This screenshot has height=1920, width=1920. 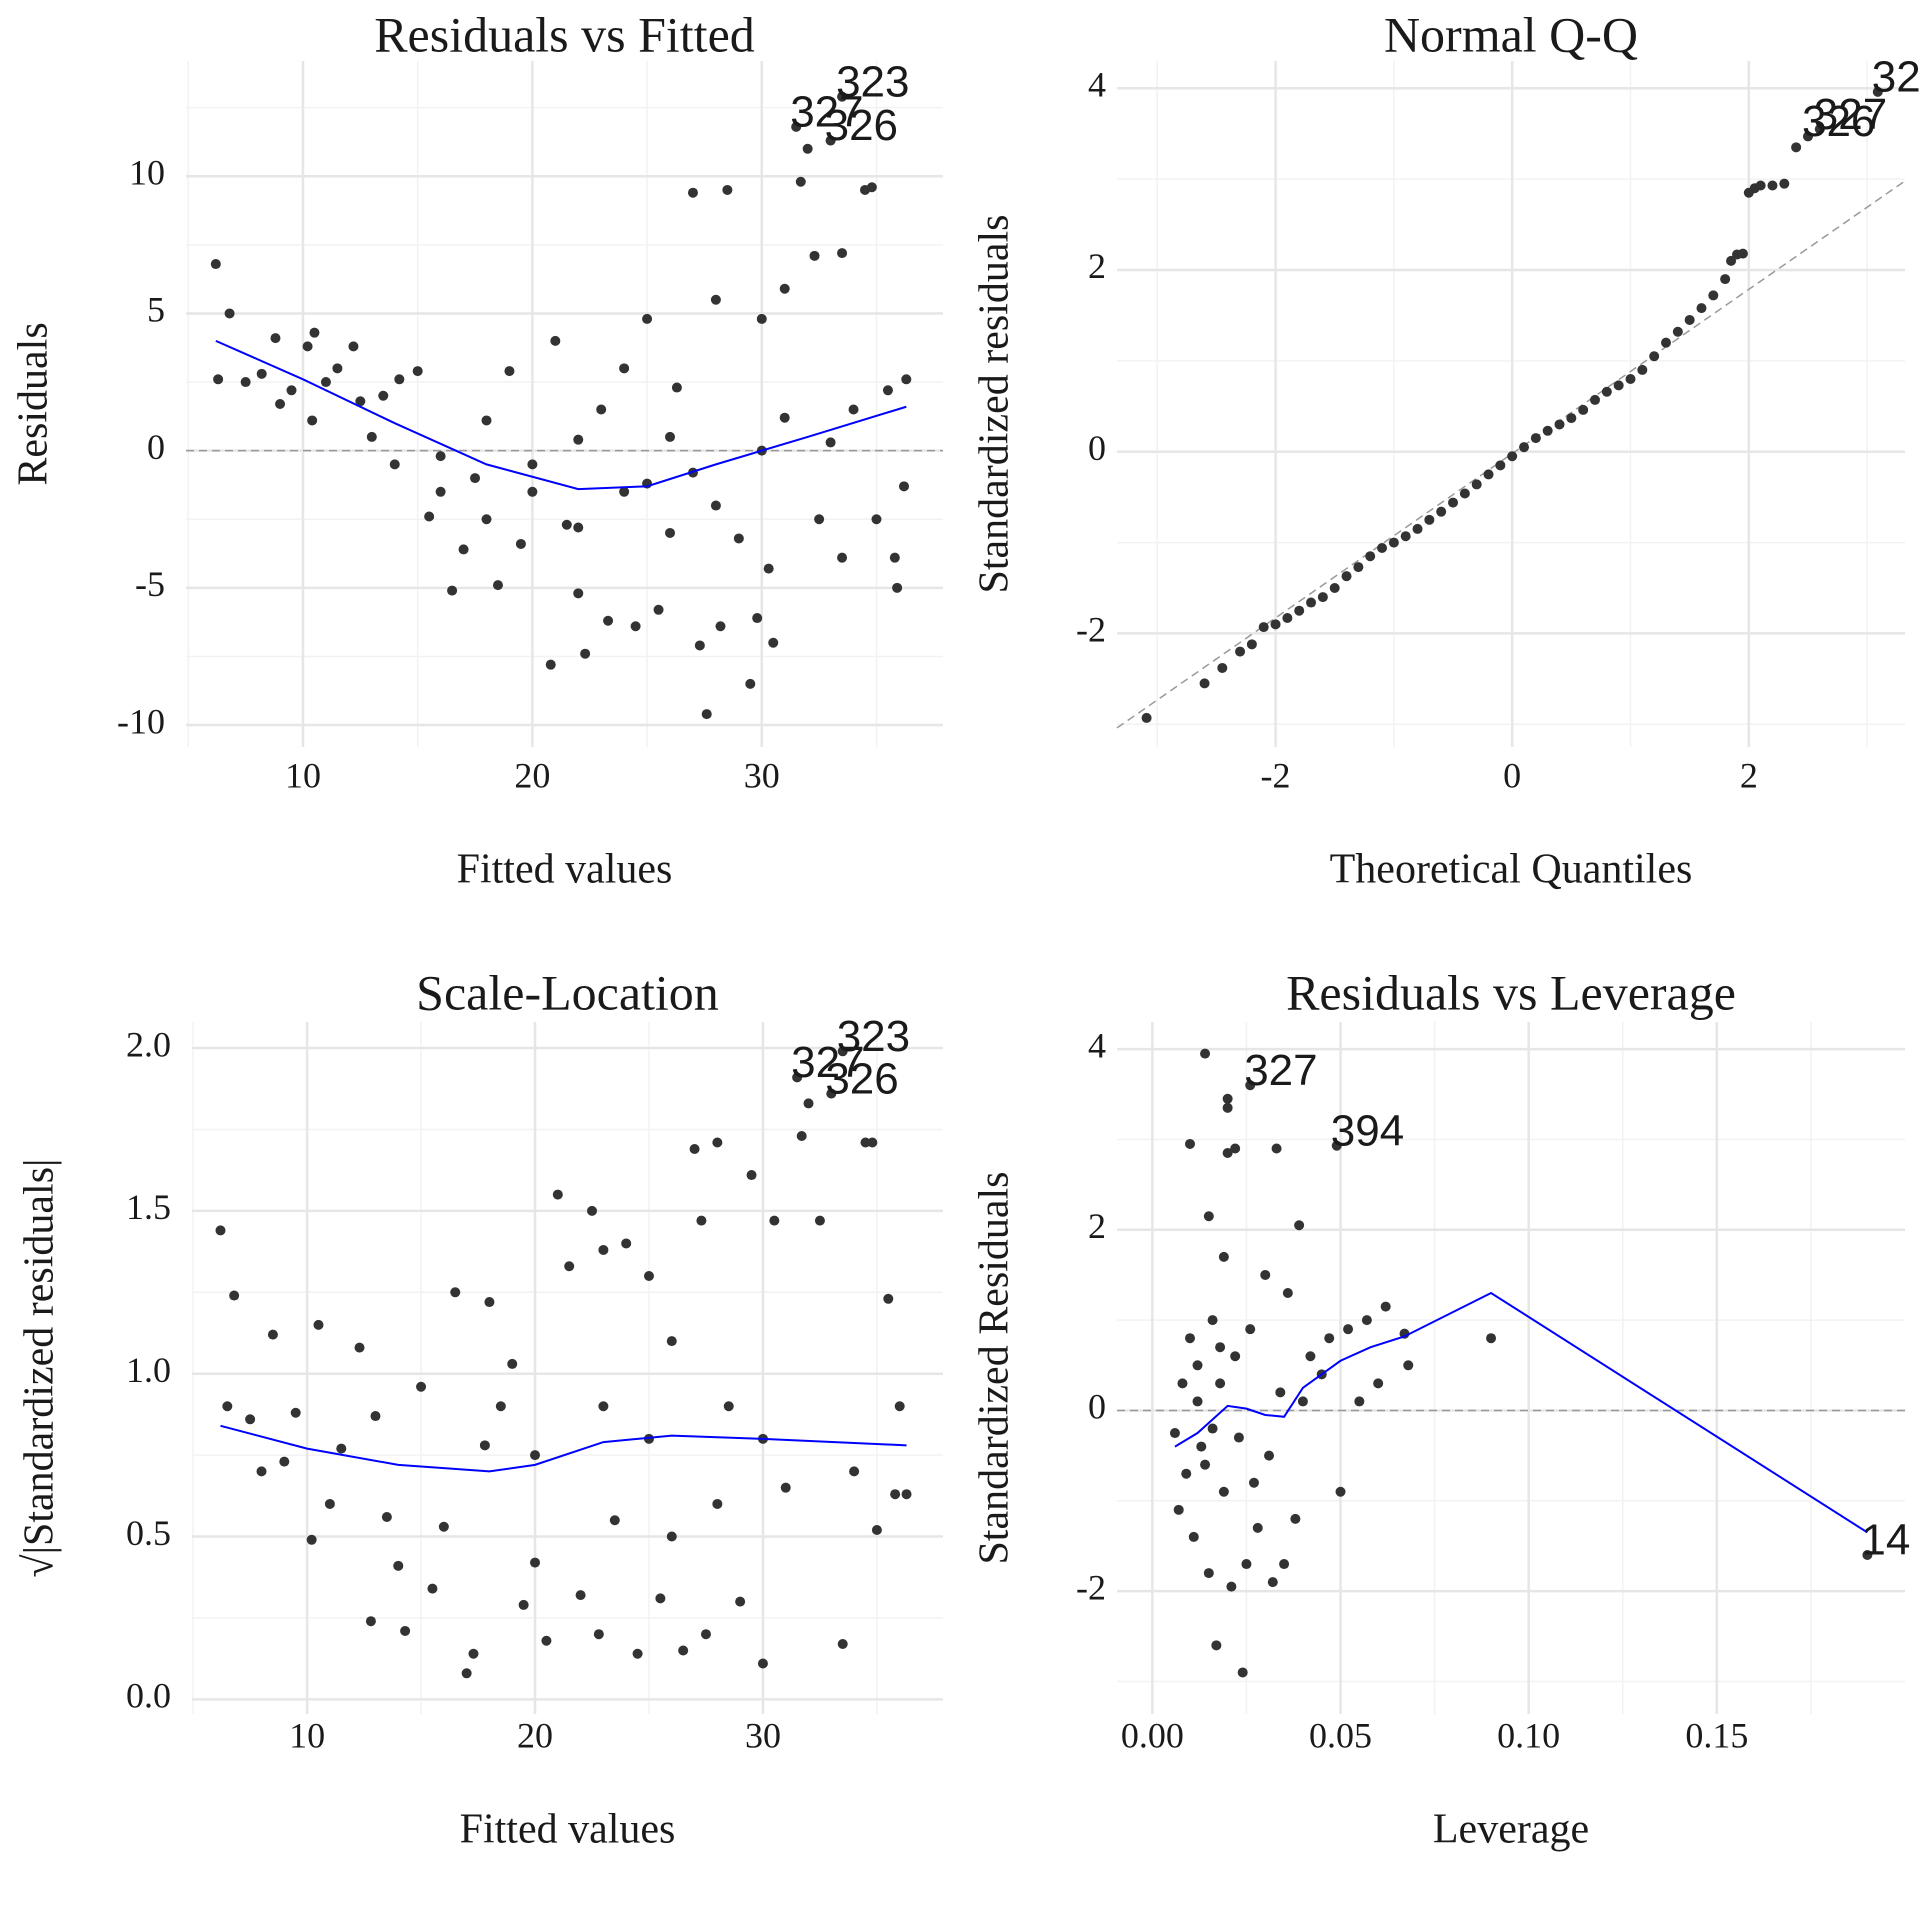 What do you see at coordinates (40, 1368) in the screenshot?
I see `y-axis-label: √|Standardized residuals|` at bounding box center [40, 1368].